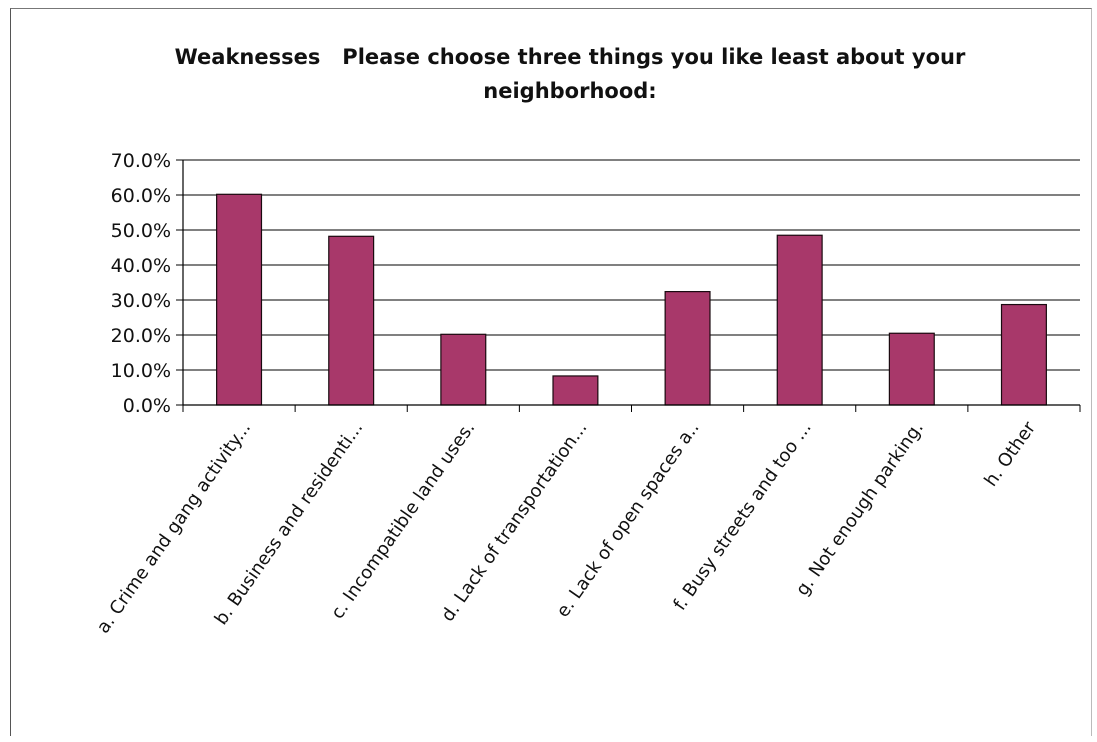 The width and height of the screenshot is (1097, 742). What do you see at coordinates (141, 161) in the screenshot?
I see `y-tick-label: 70.0%` at bounding box center [141, 161].